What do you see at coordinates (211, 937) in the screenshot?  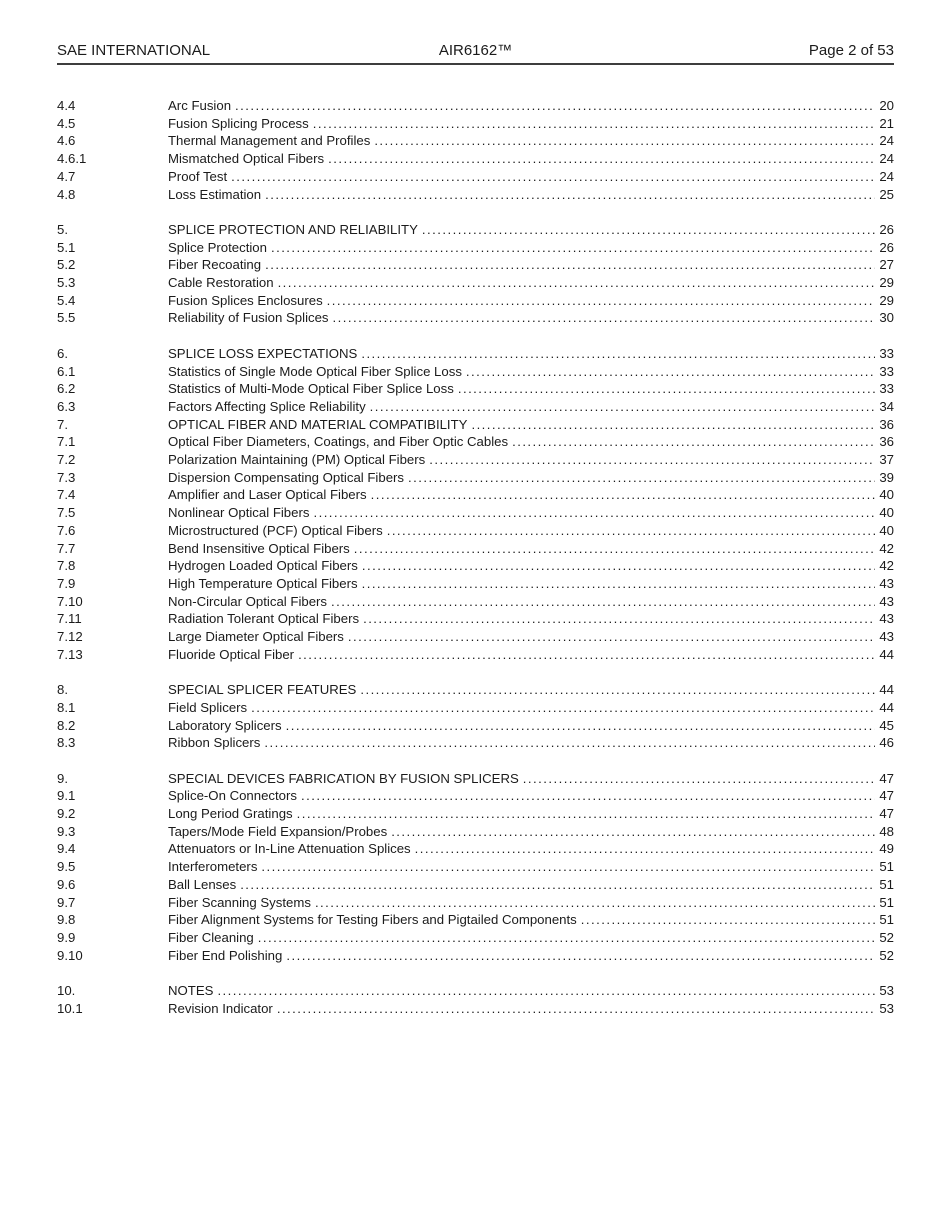 I see `toc-entry-title: Fiber Cleaning` at bounding box center [211, 937].